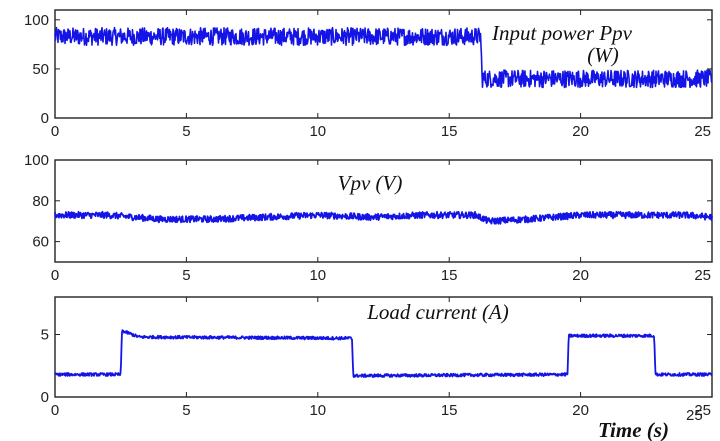  I want to click on x-axis-label: Time (s), so click(633, 429).